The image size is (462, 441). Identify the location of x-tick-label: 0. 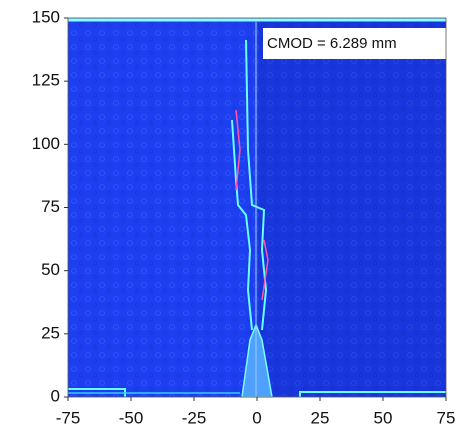
(256, 417).